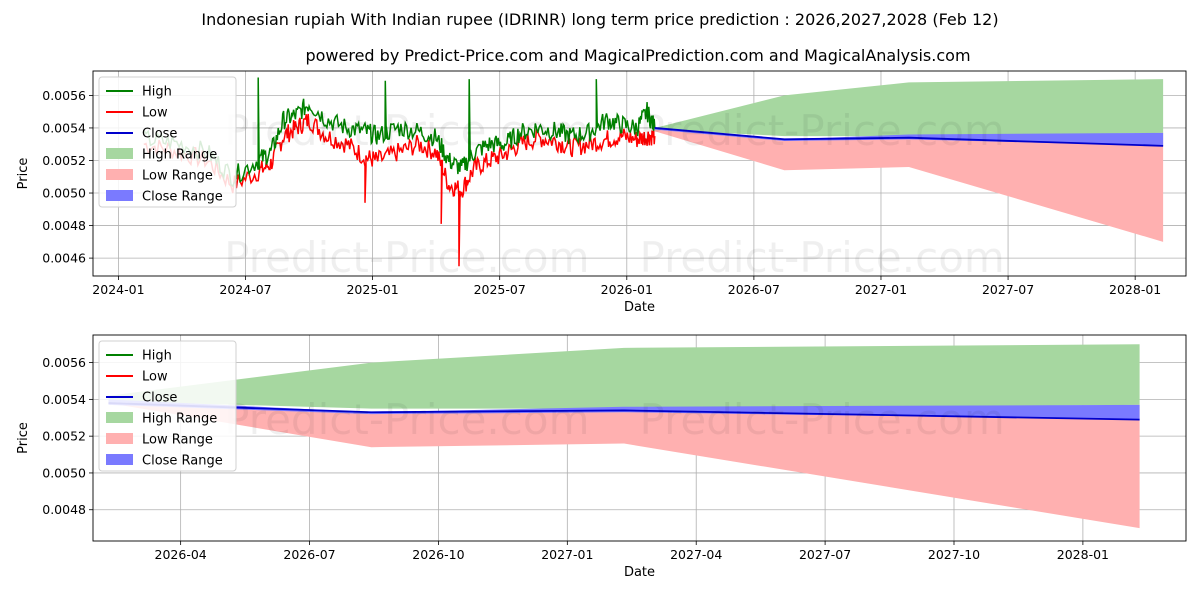 This screenshot has height=600, width=1200. What do you see at coordinates (181, 554) in the screenshot?
I see `x-tick-label: 2026-04` at bounding box center [181, 554].